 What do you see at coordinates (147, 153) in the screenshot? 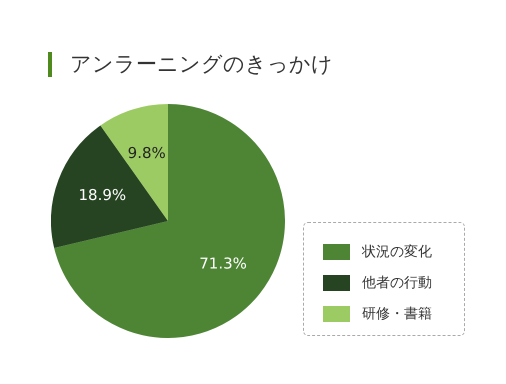
I see `data-label: 9.8%` at bounding box center [147, 153].